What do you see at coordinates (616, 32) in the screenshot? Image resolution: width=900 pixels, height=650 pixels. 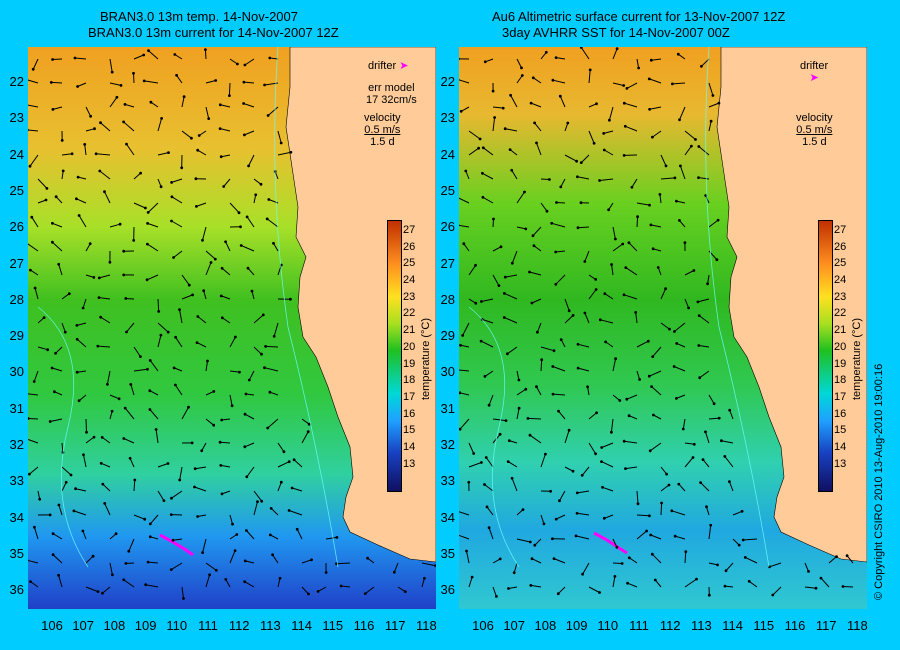 I see `right-title-line2: 3day AVHRR SST for 14-Nov-2007 00Z` at bounding box center [616, 32].